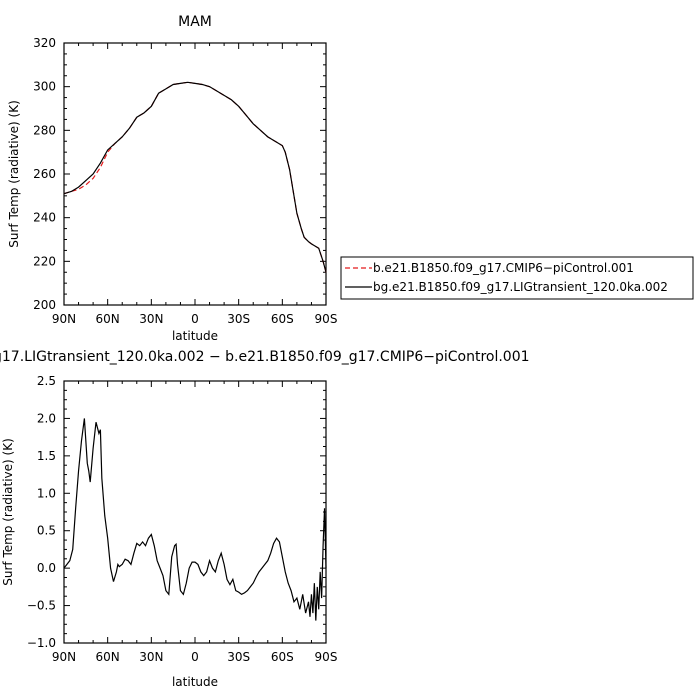 This screenshot has width=700, height=700. Describe the element at coordinates (46, 568) in the screenshot. I see `y-tick-label: 0.0` at that location.